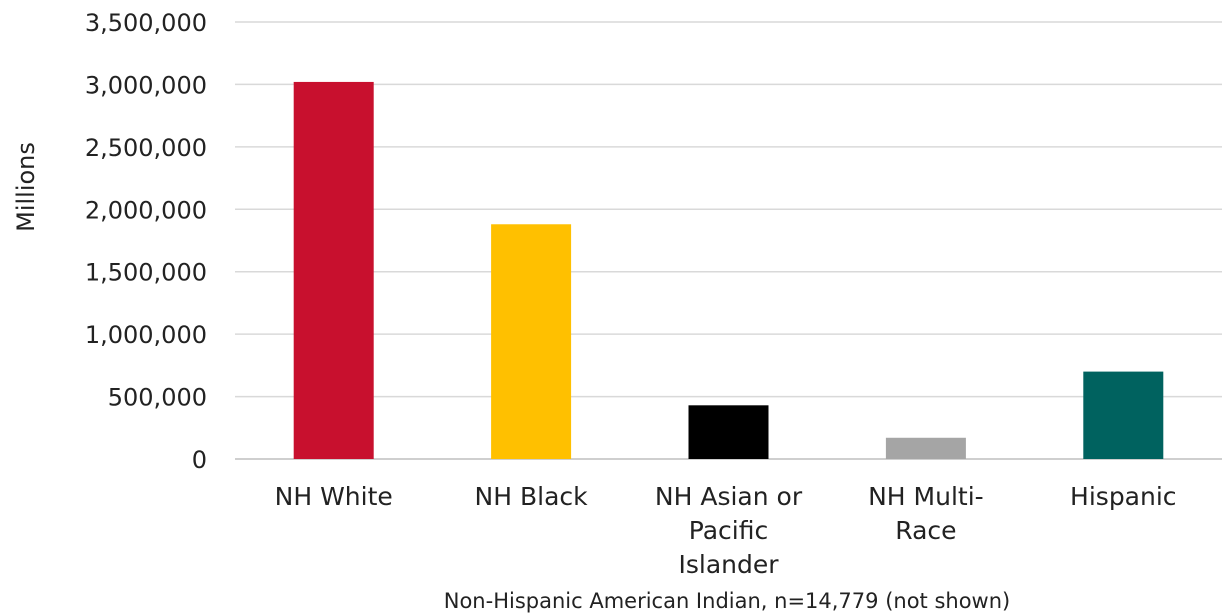 This screenshot has width=1222, height=615. What do you see at coordinates (146, 335) in the screenshot?
I see `y-tick-label: 1,000,000` at bounding box center [146, 335].